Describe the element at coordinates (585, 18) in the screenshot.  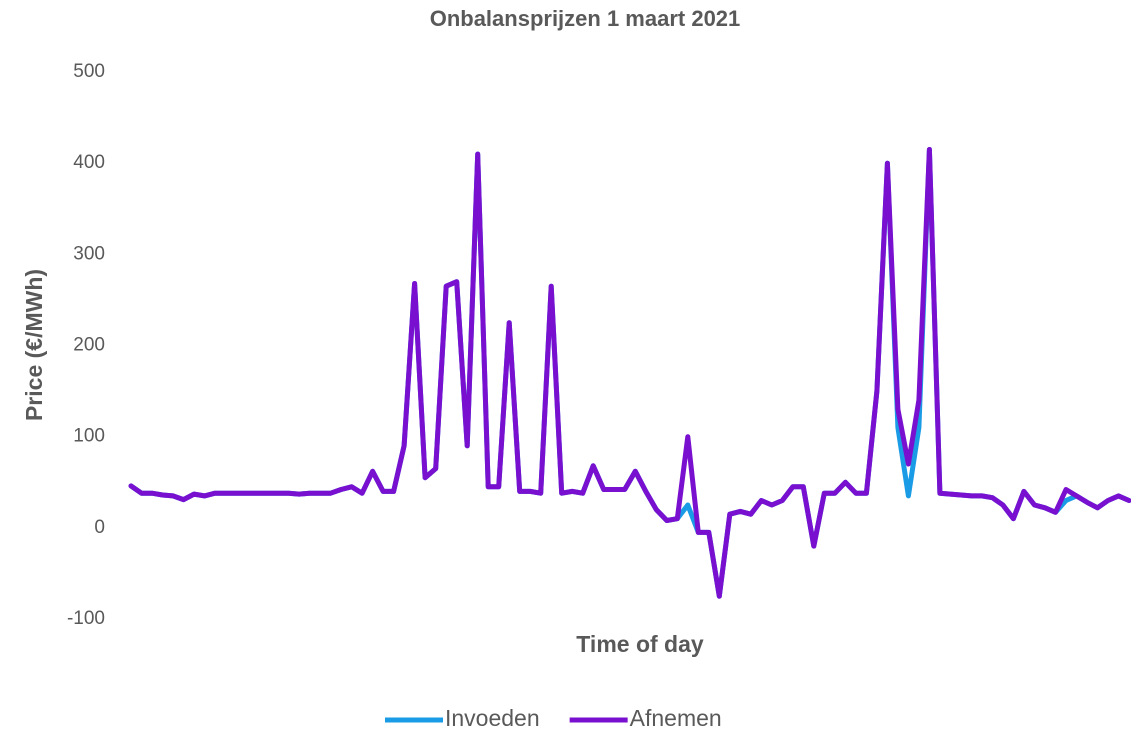
I see `chart-title: Onbalansprijzen 1 maart 2021` at that location.